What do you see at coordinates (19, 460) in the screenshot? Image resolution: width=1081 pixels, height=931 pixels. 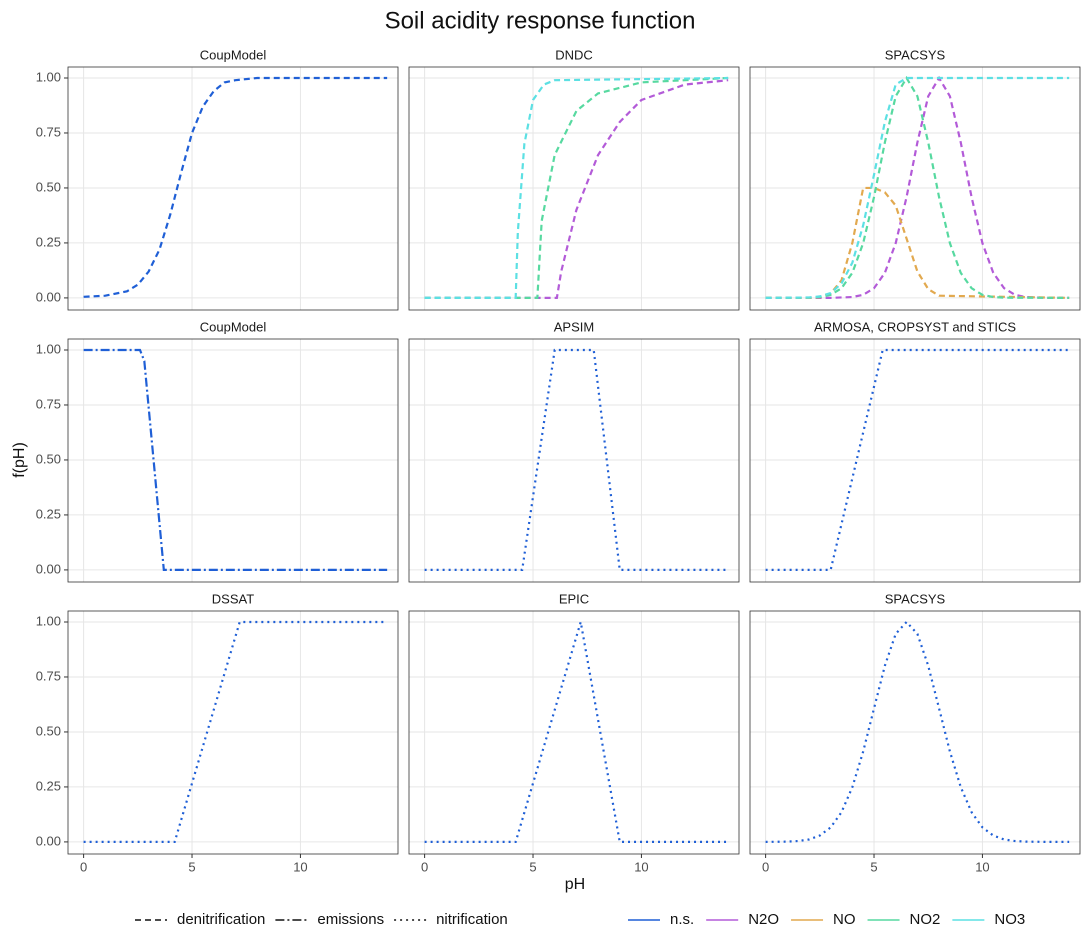 I see `y-axis-label: f(pH)` at bounding box center [19, 460].